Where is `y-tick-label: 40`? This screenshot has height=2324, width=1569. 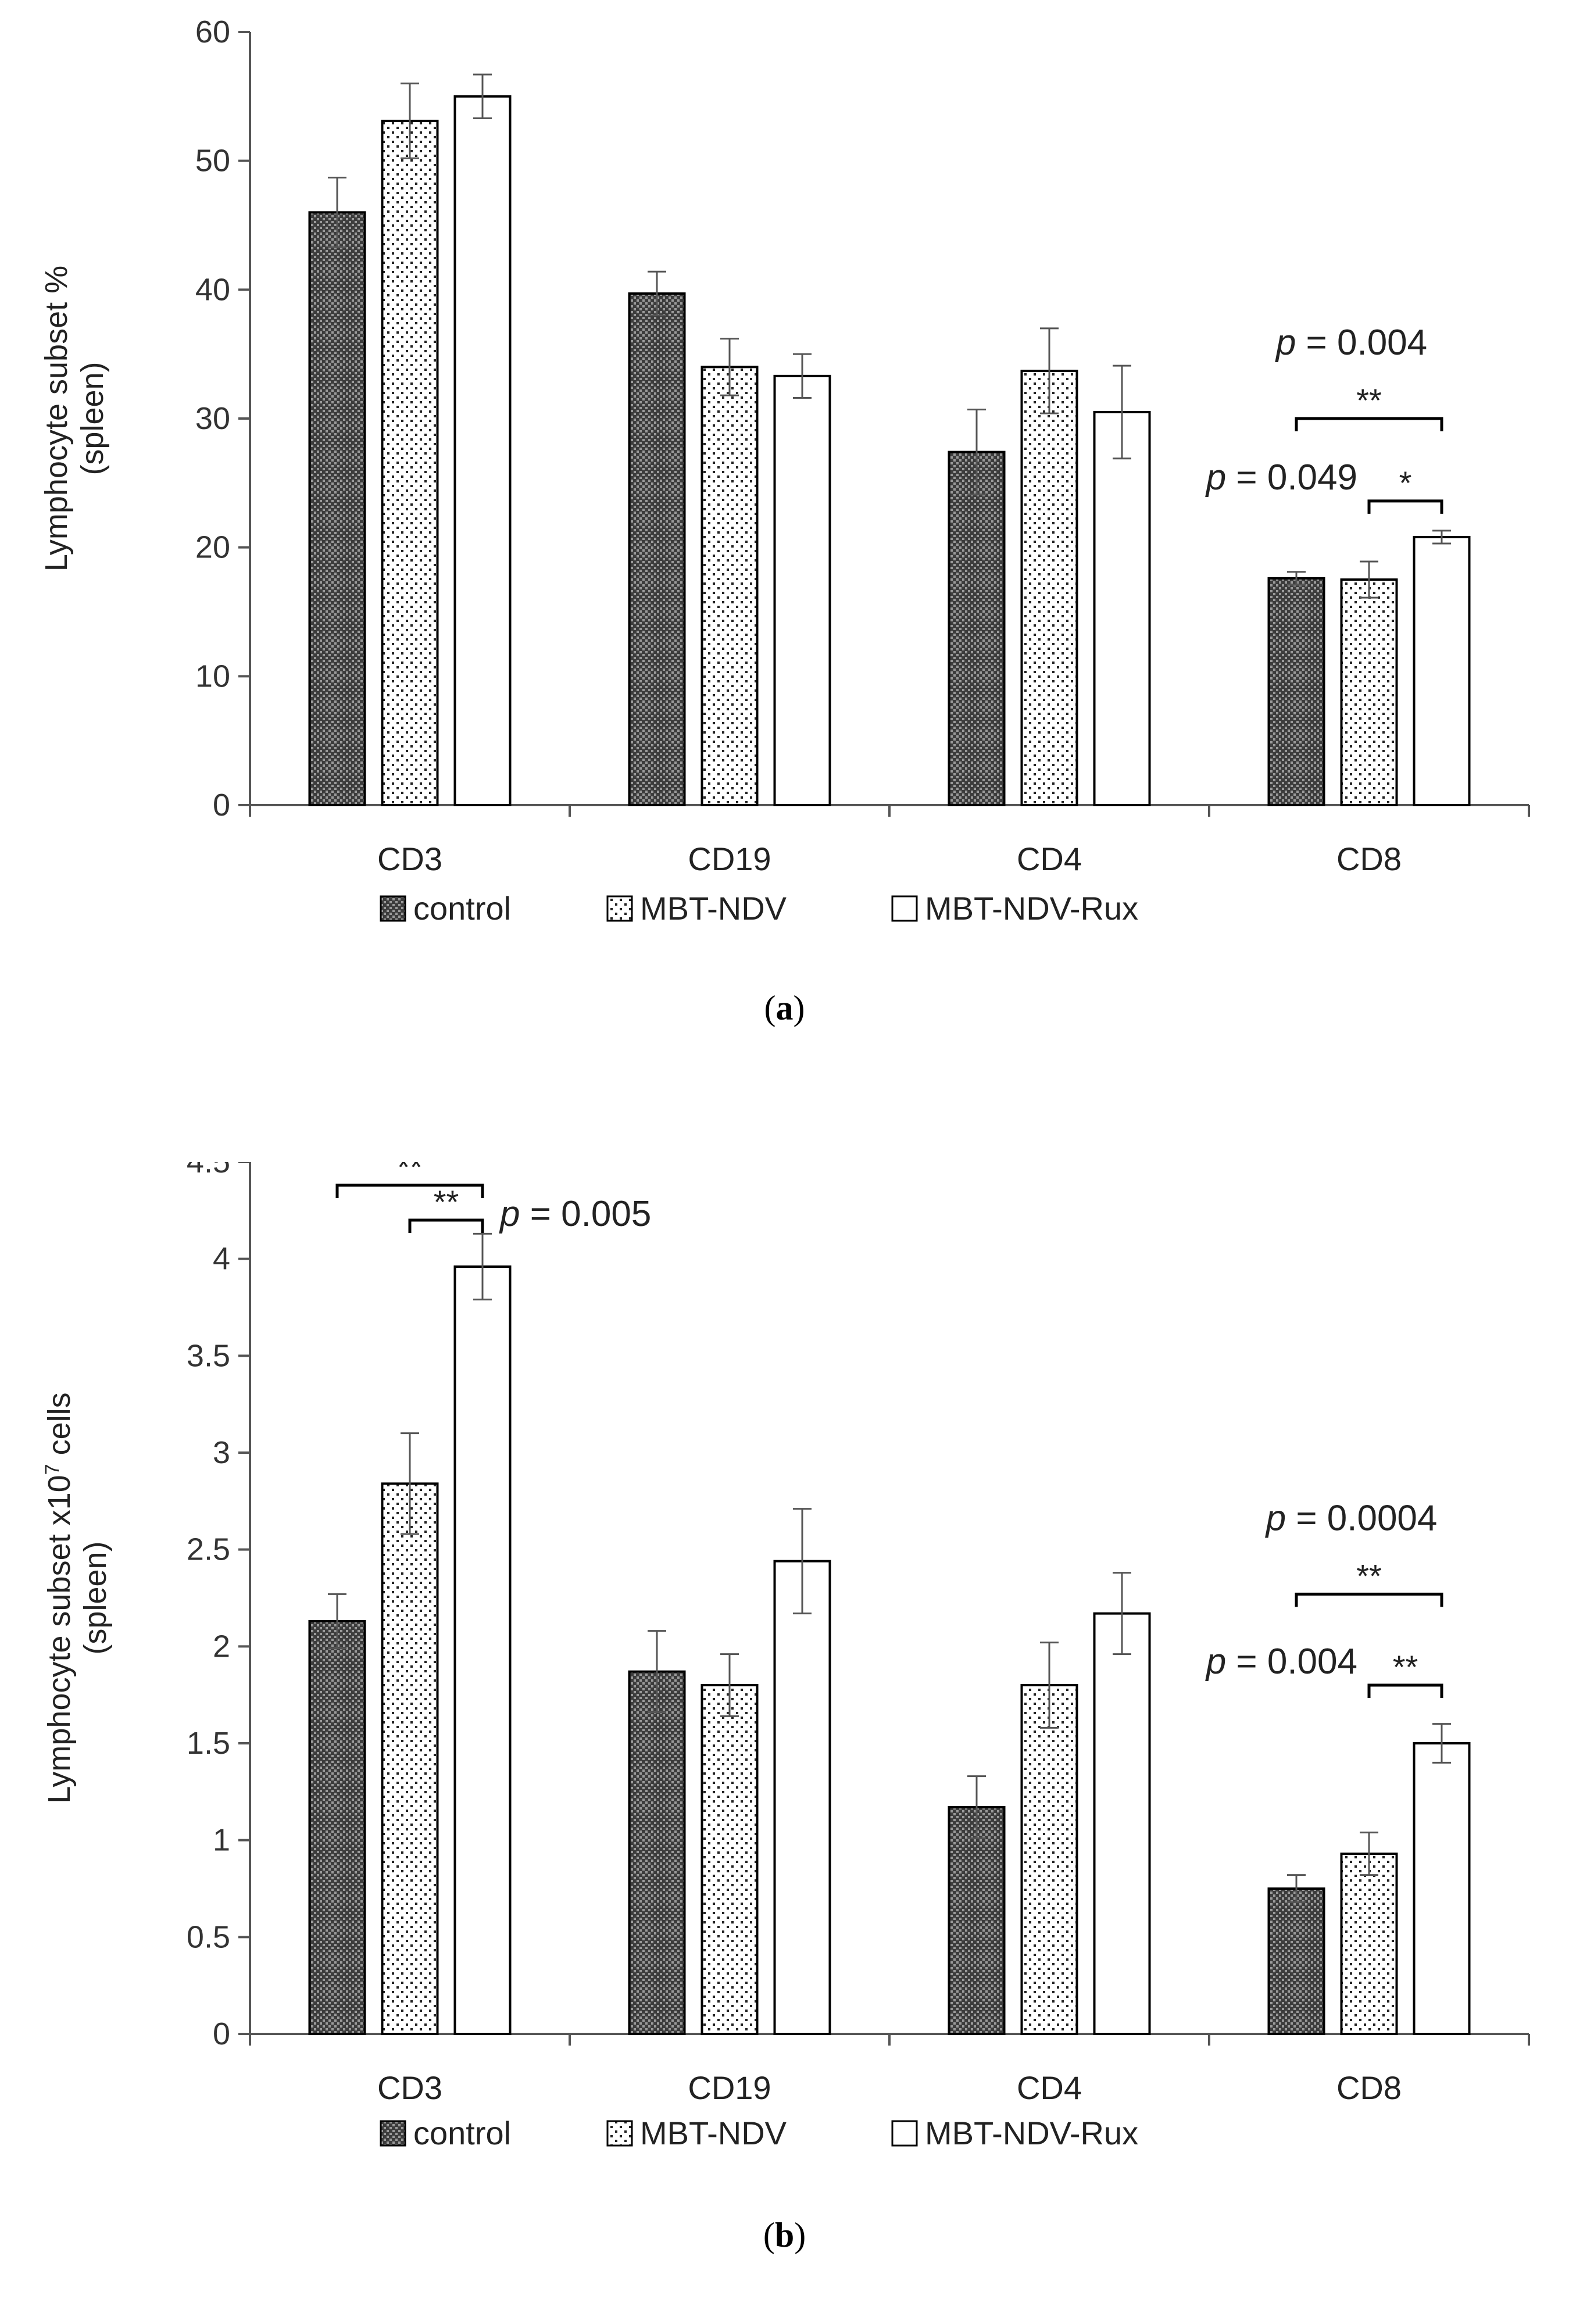 y-tick-label: 40 is located at coordinates (213, 289).